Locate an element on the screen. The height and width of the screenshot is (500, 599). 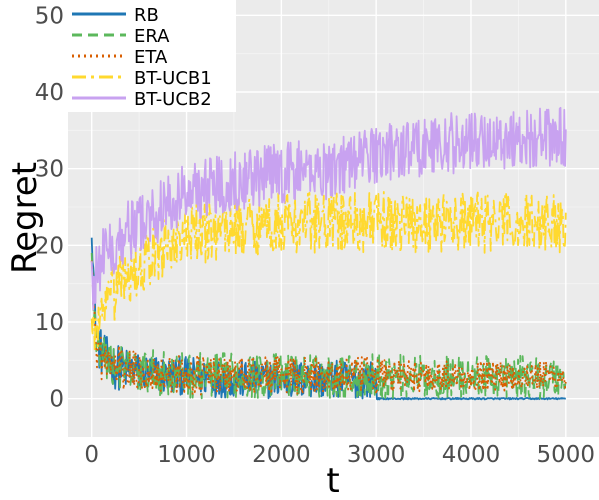
x-tick-label: 2000 is located at coordinates (281, 455).